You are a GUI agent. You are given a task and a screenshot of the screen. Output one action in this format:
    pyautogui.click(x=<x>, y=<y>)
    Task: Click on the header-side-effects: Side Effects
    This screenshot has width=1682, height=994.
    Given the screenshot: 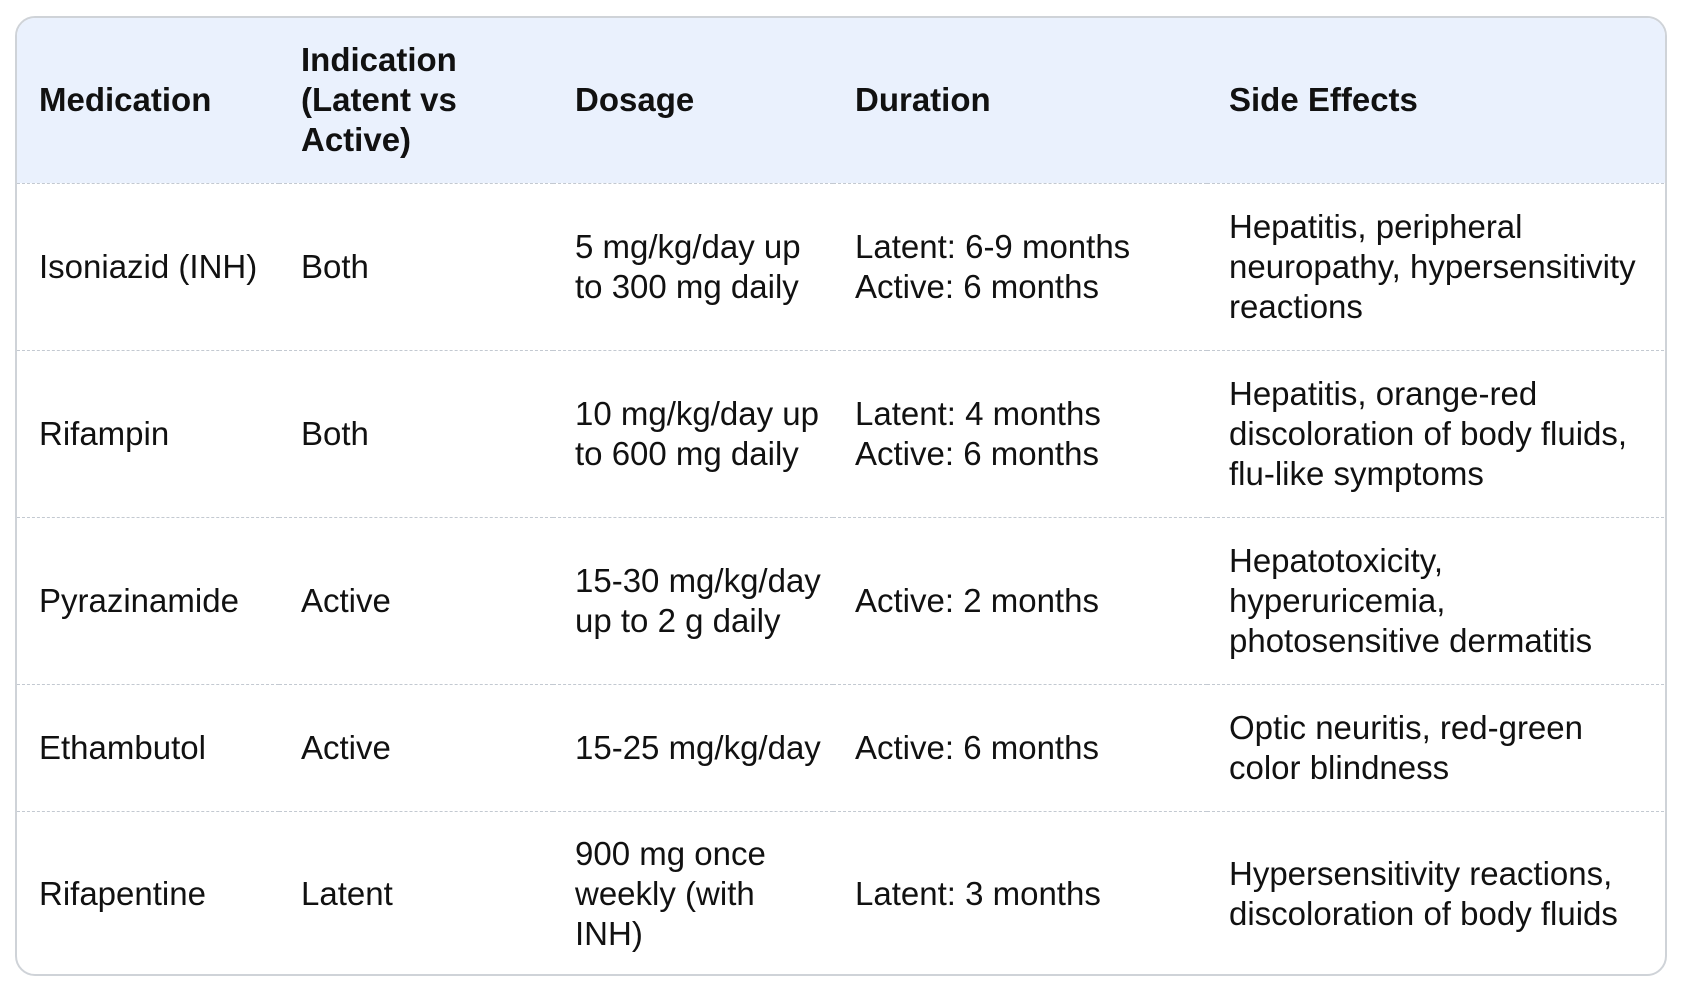 What is the action you would take?
    pyautogui.click(x=1436, y=101)
    